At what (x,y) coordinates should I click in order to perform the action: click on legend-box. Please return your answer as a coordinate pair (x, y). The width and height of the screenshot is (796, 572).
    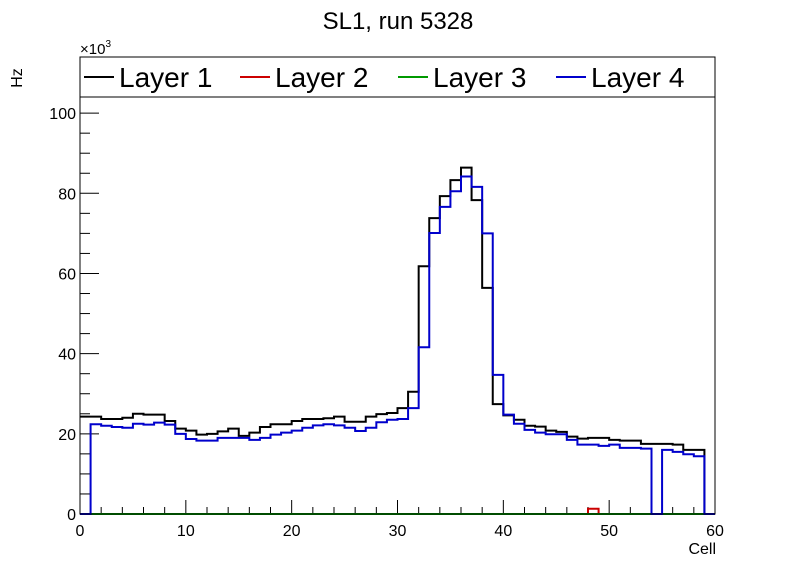
    Looking at the image, I should click on (397, 77).